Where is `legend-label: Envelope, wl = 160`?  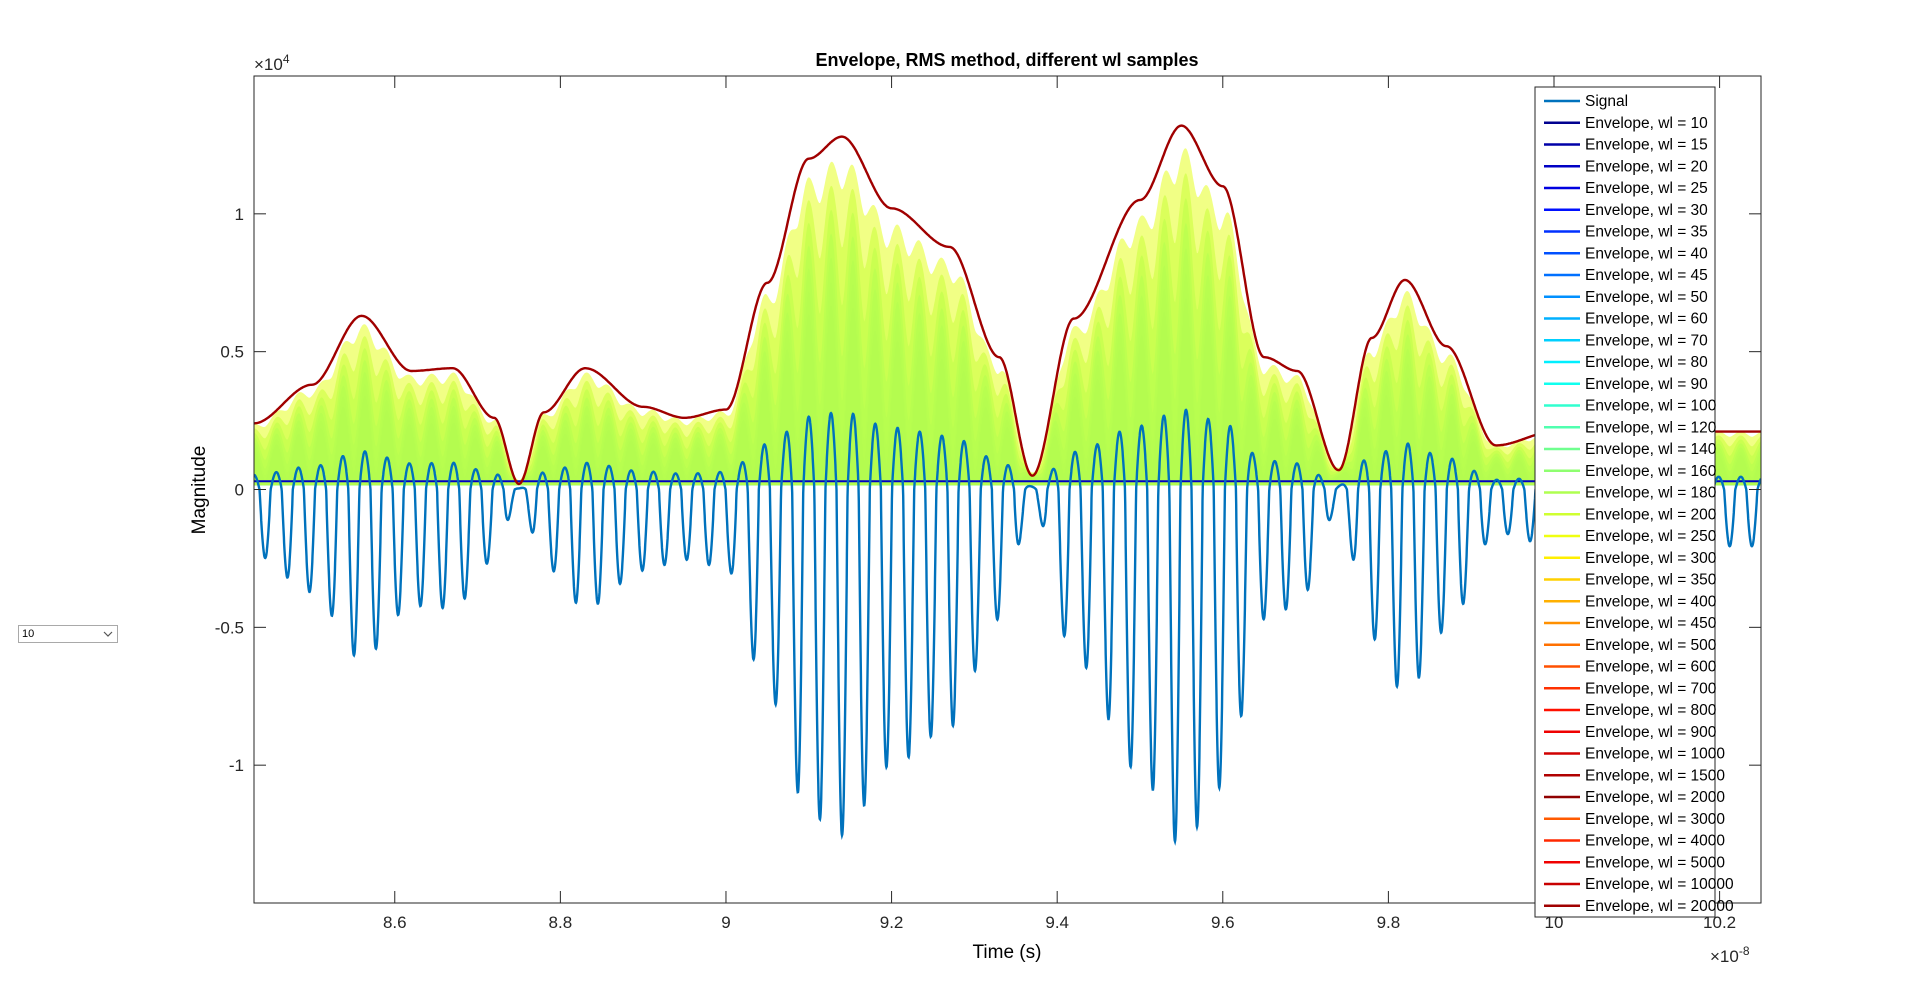 legend-label: Envelope, wl = 160 is located at coordinates (1651, 471).